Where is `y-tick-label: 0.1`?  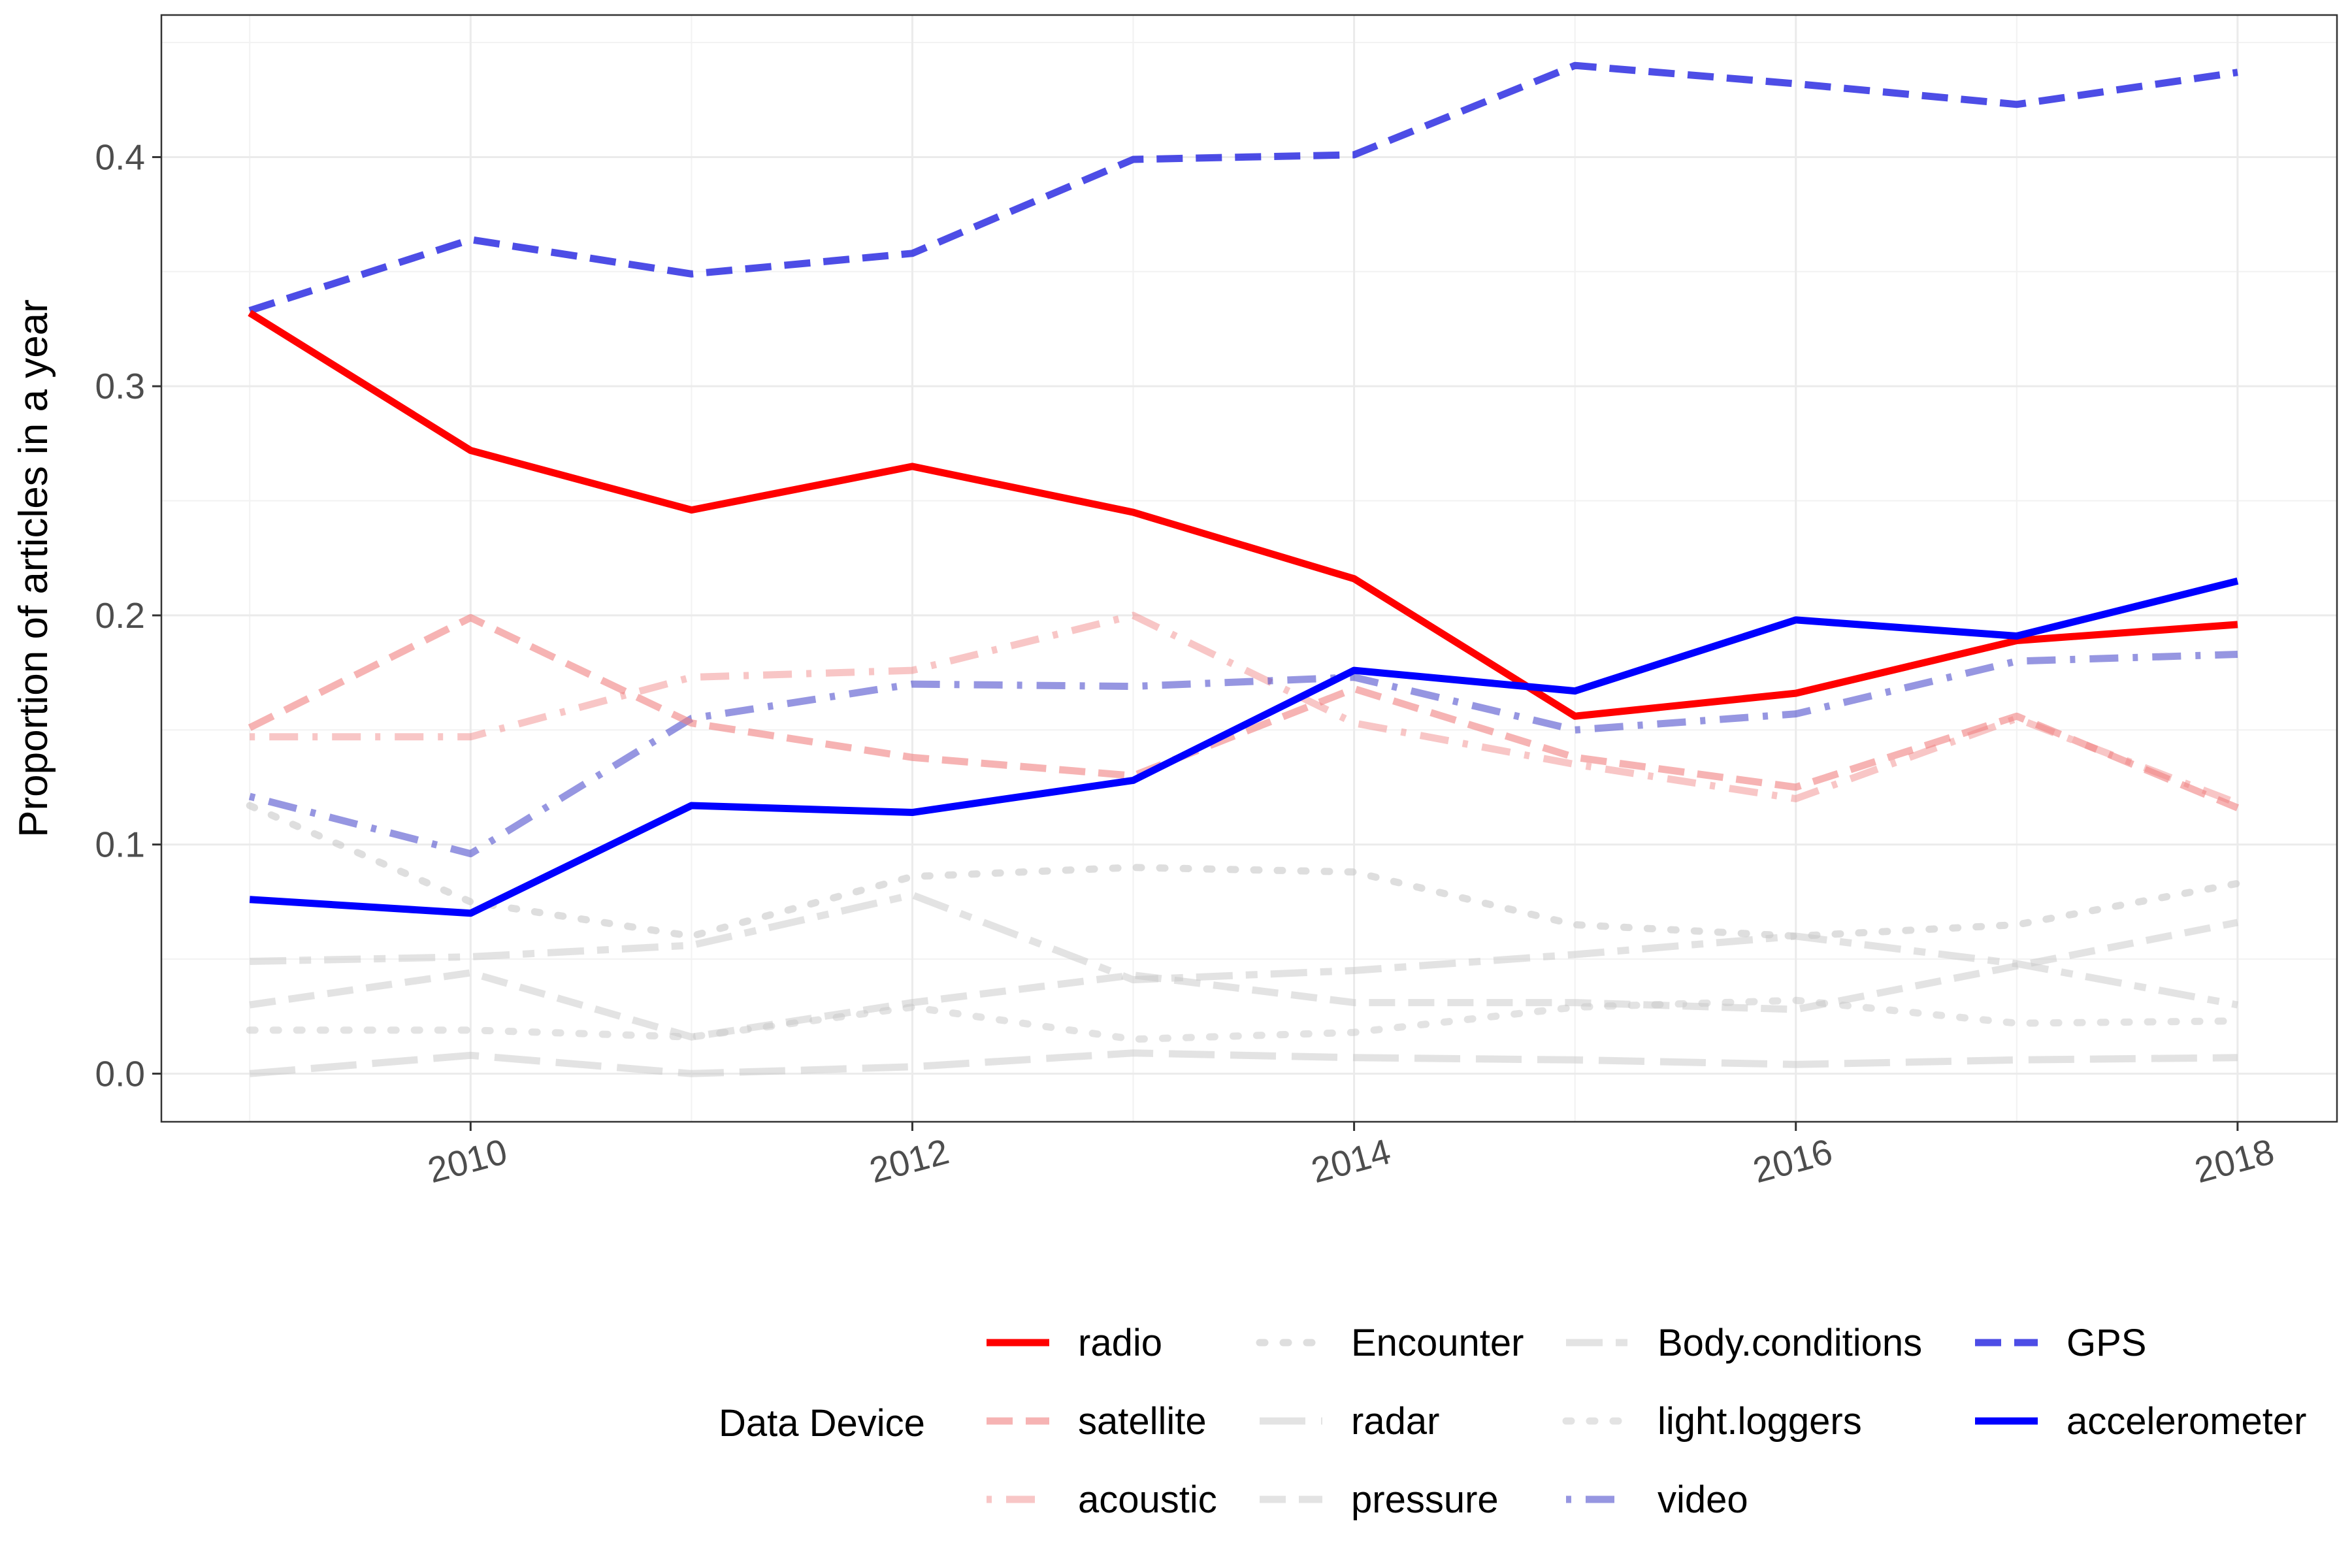 y-tick-label: 0.1 is located at coordinates (120, 845).